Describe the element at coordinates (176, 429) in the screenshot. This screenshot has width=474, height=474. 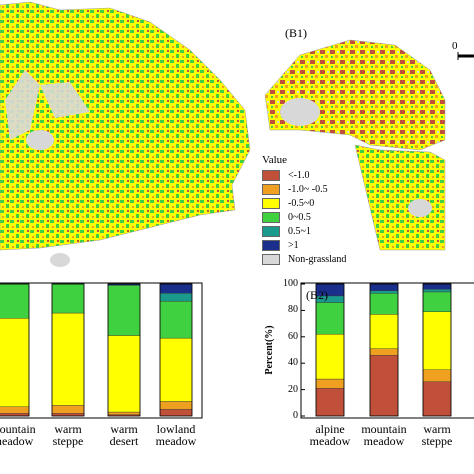
I see `category-label: lowland` at that location.